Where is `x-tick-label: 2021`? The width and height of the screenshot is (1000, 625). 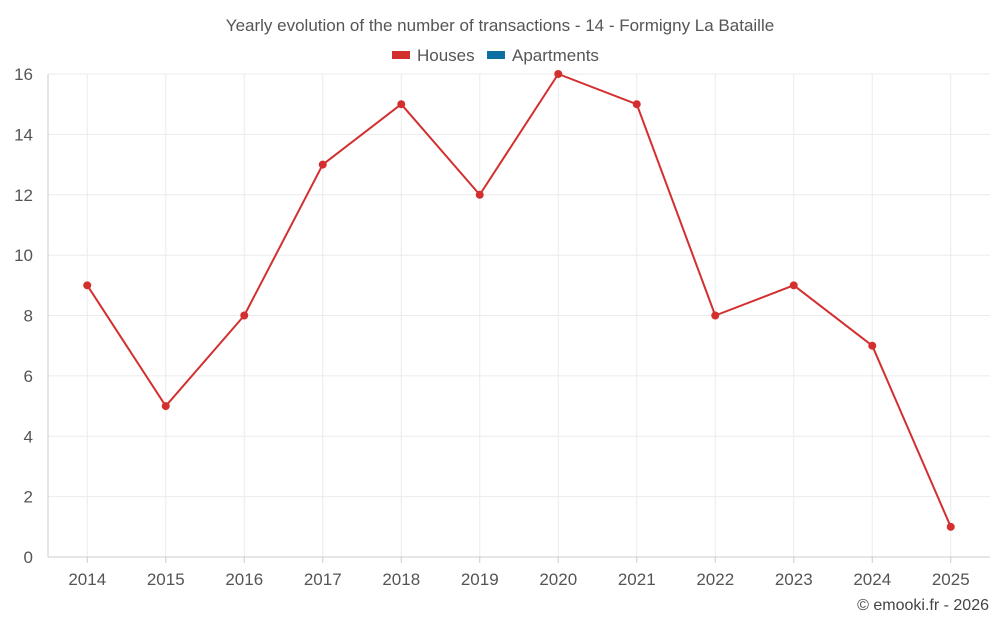
x-tick-label: 2021 is located at coordinates (637, 579).